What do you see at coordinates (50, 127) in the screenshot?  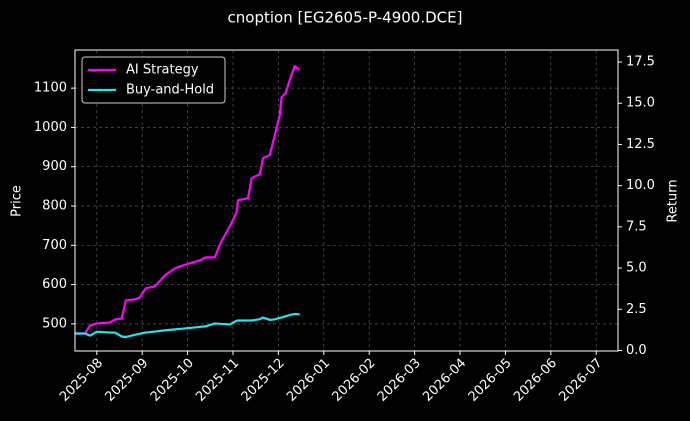 I see `y-tick-label: 1000` at bounding box center [50, 127].